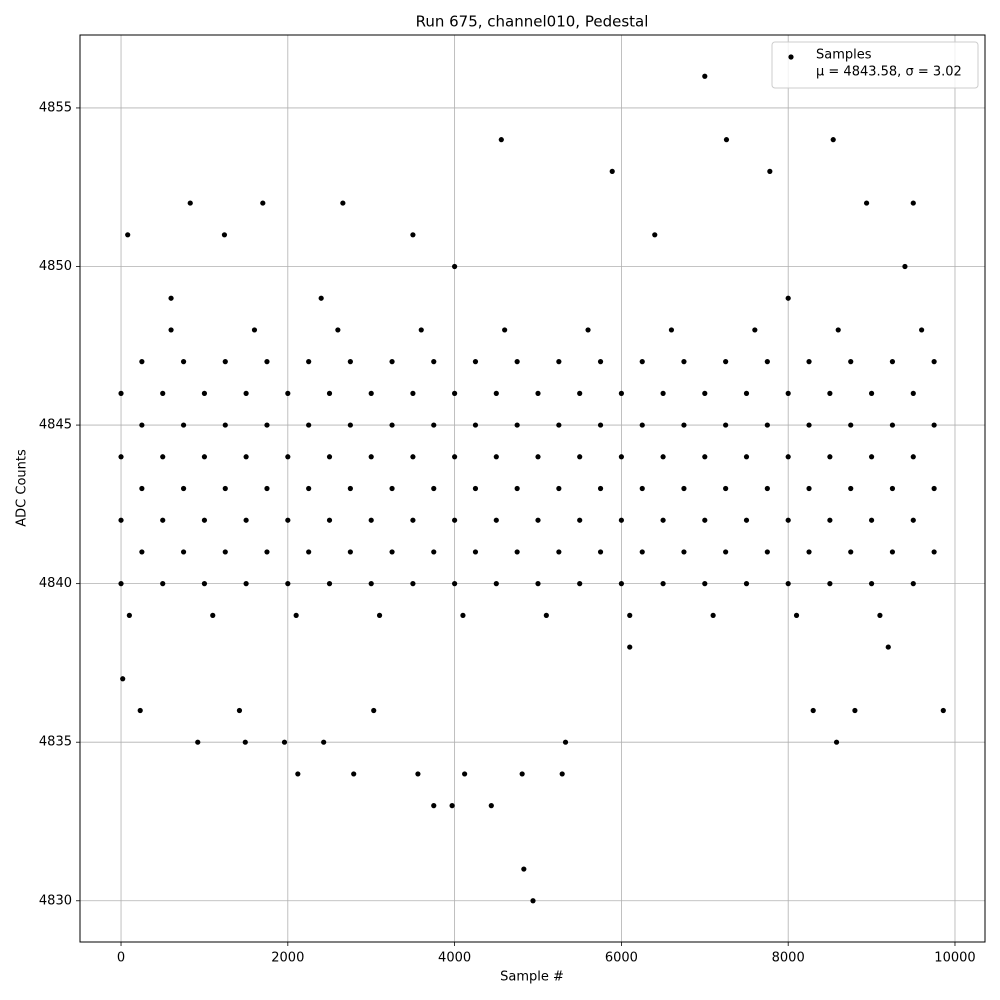 The image size is (1000, 1000). I want to click on legend-stats: μ = 4843.58, σ = 3.02, so click(889, 72).